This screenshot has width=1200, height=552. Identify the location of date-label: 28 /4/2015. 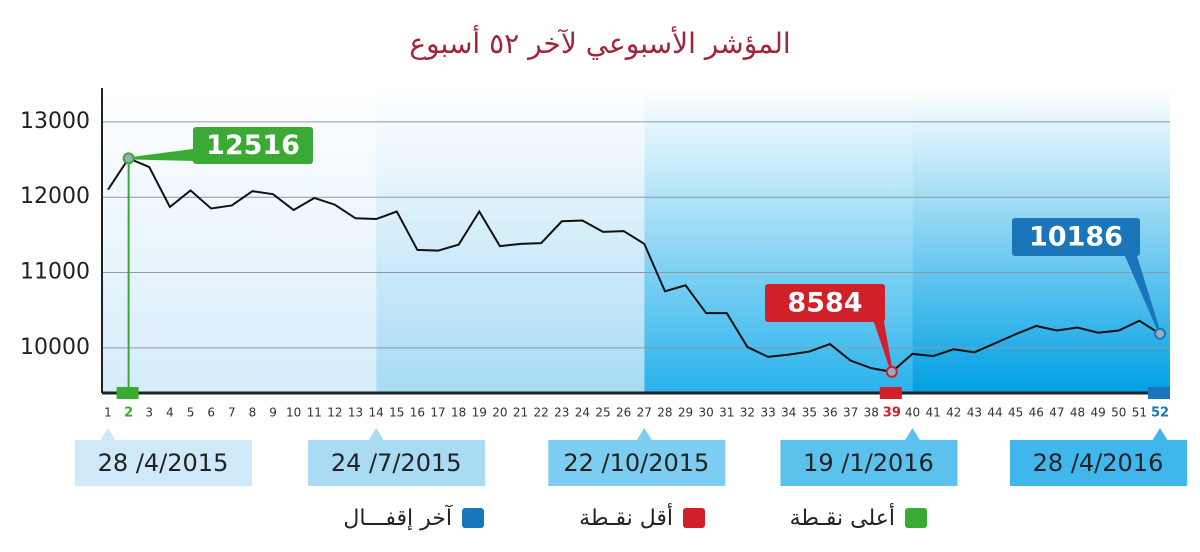
(163, 463).